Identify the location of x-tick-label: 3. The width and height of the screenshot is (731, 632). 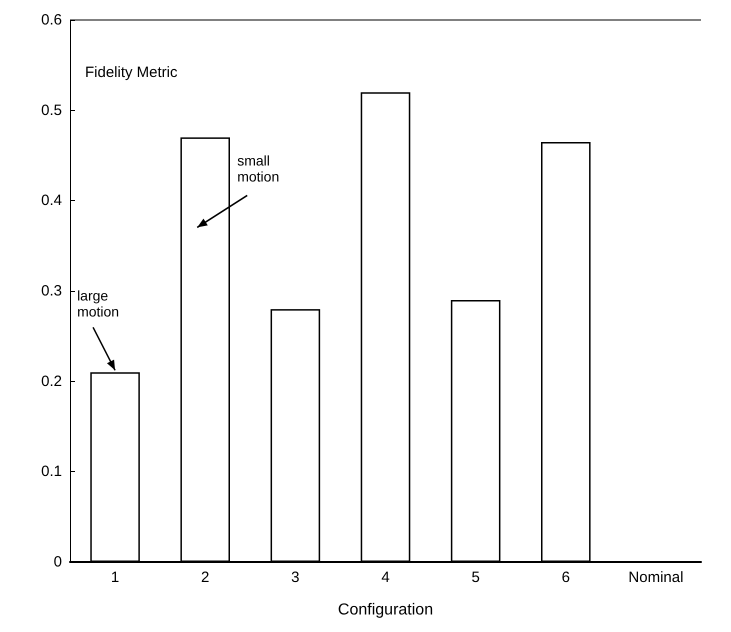
(295, 577).